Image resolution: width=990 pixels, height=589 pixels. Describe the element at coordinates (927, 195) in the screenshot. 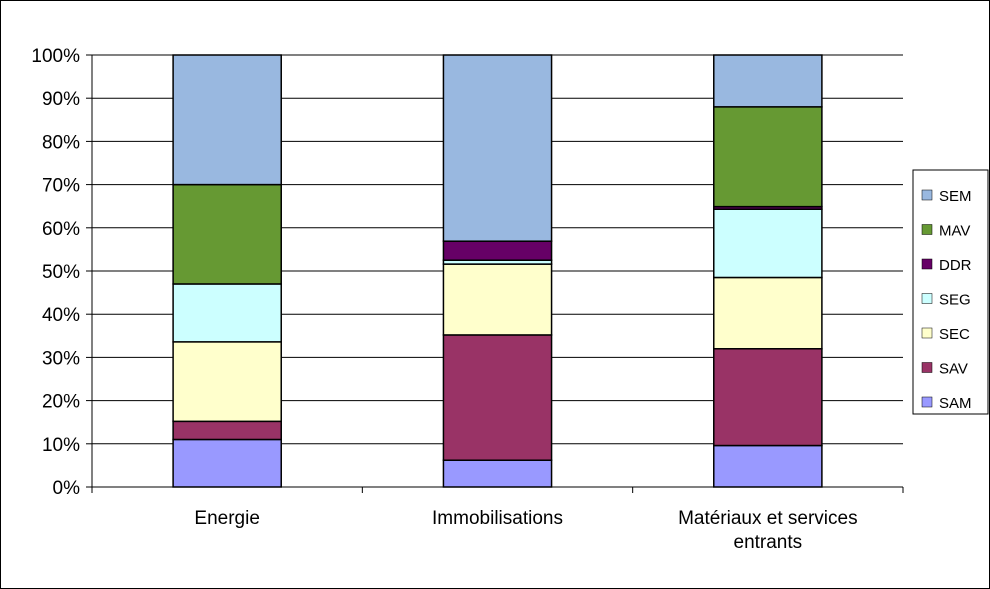

I see `legend-swatch-sem` at that location.